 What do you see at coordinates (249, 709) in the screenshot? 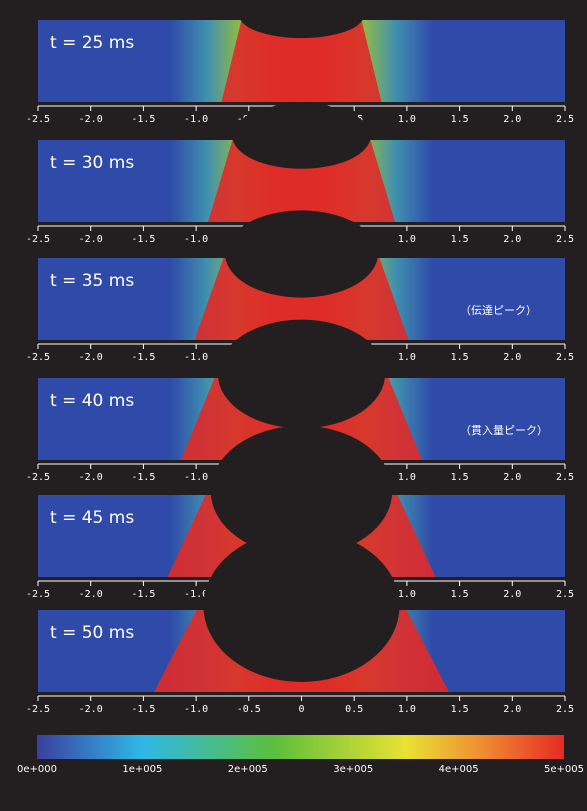
I see `tick-label: -0.5` at bounding box center [249, 709].